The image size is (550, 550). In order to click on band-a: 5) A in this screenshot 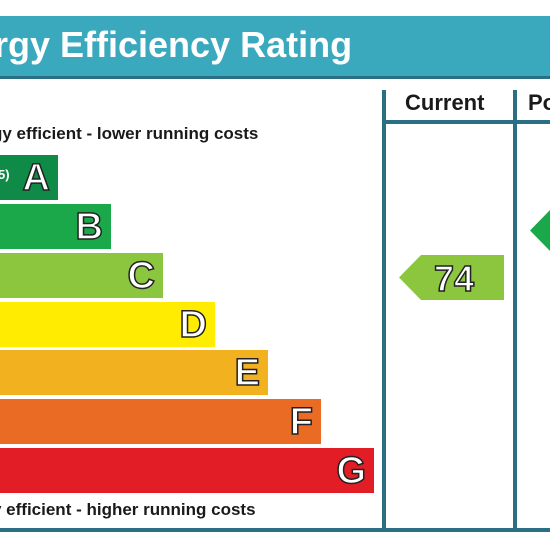, I will do `click(29, 177)`.